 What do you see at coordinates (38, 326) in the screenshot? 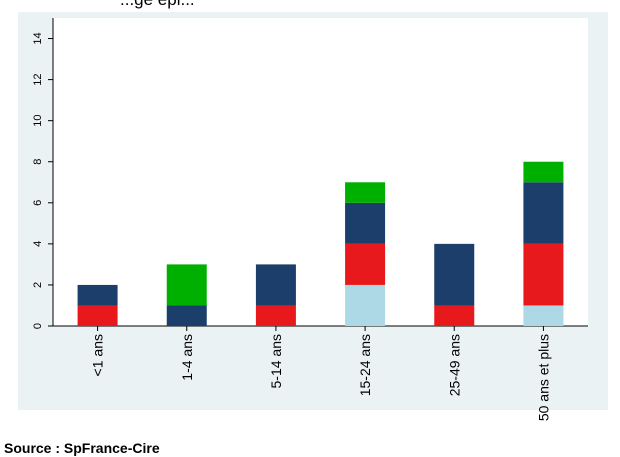
I see `y-tick-label: 0` at bounding box center [38, 326].